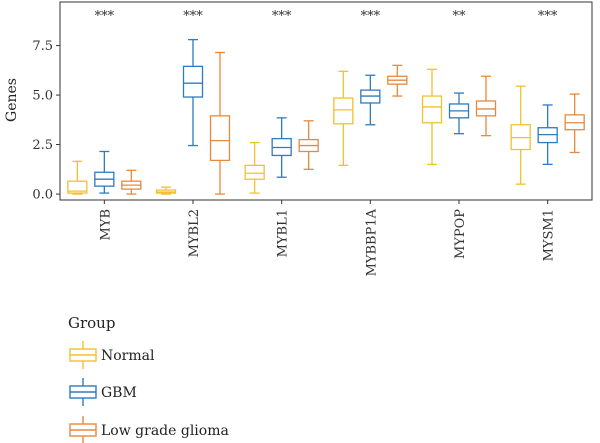 The width and height of the screenshot is (600, 443). I want to click on y-tick-label: 7.5, so click(42, 46).